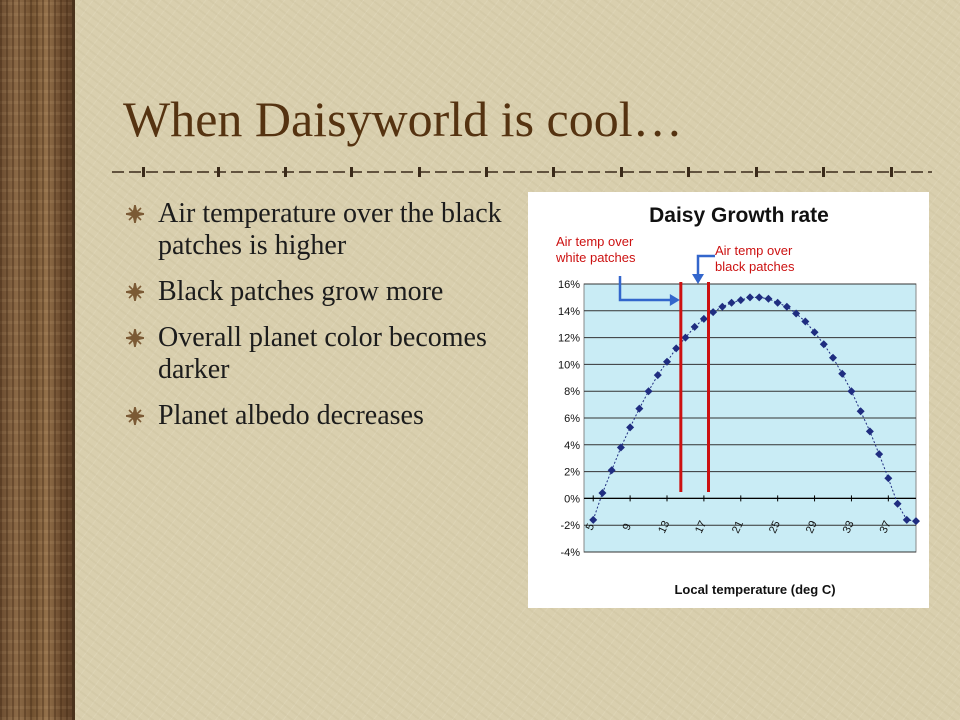  What do you see at coordinates (73, 360) in the screenshot?
I see `sidebar-edge` at bounding box center [73, 360].